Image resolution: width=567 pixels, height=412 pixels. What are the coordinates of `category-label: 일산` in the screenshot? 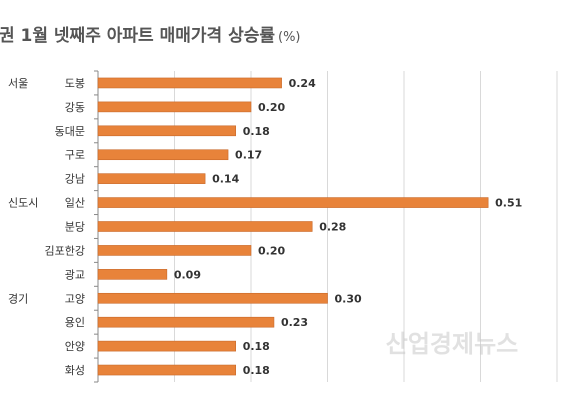 It's located at (75, 203).